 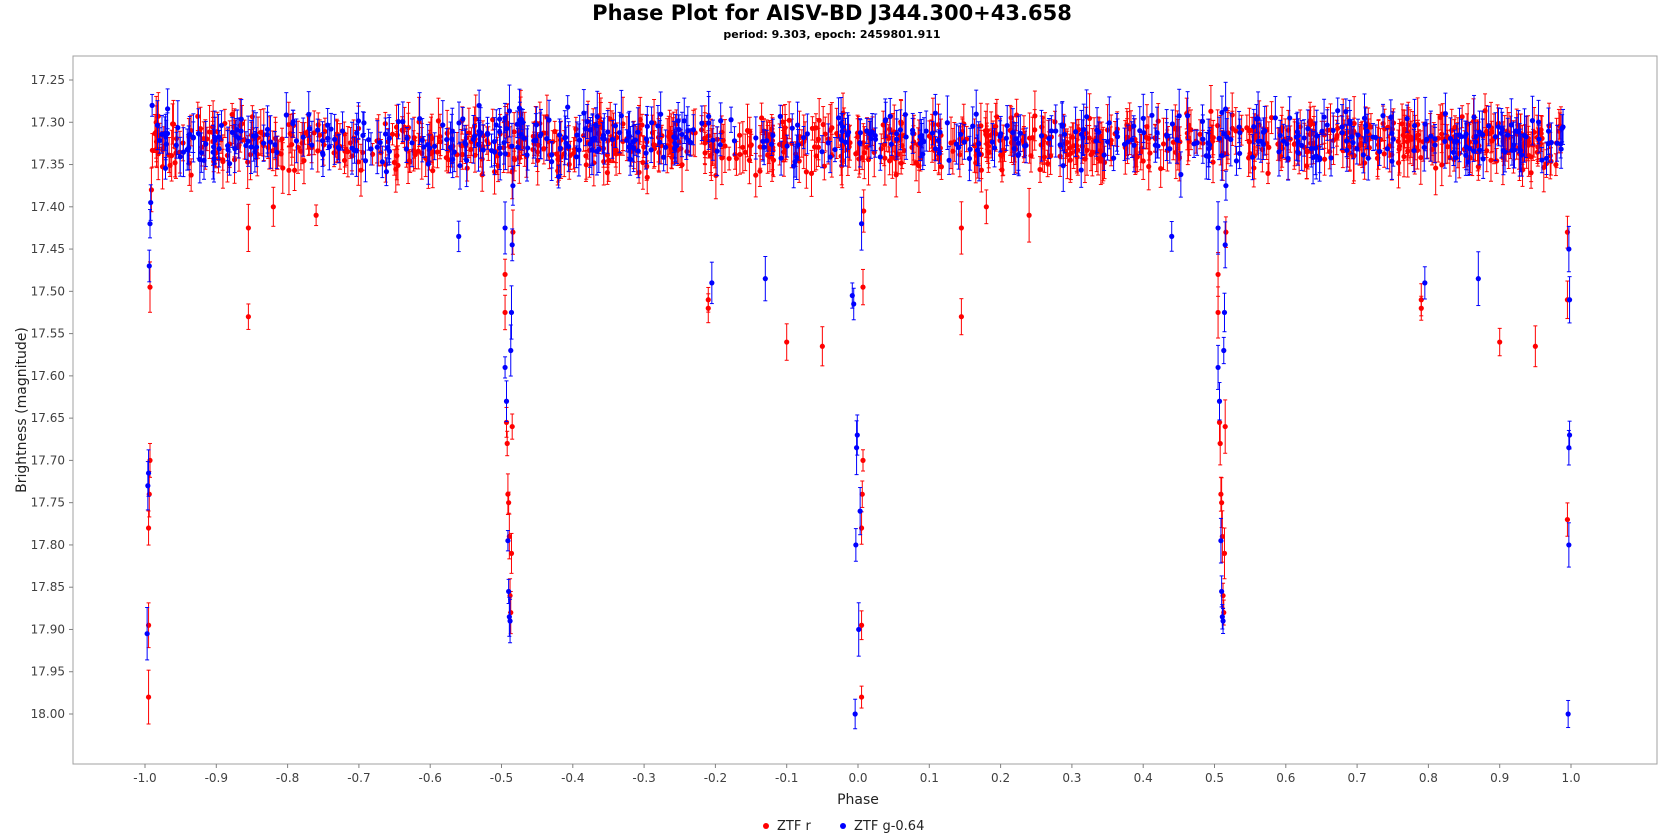 I want to click on y-tick-label: 17.85, so click(x=48, y=587).